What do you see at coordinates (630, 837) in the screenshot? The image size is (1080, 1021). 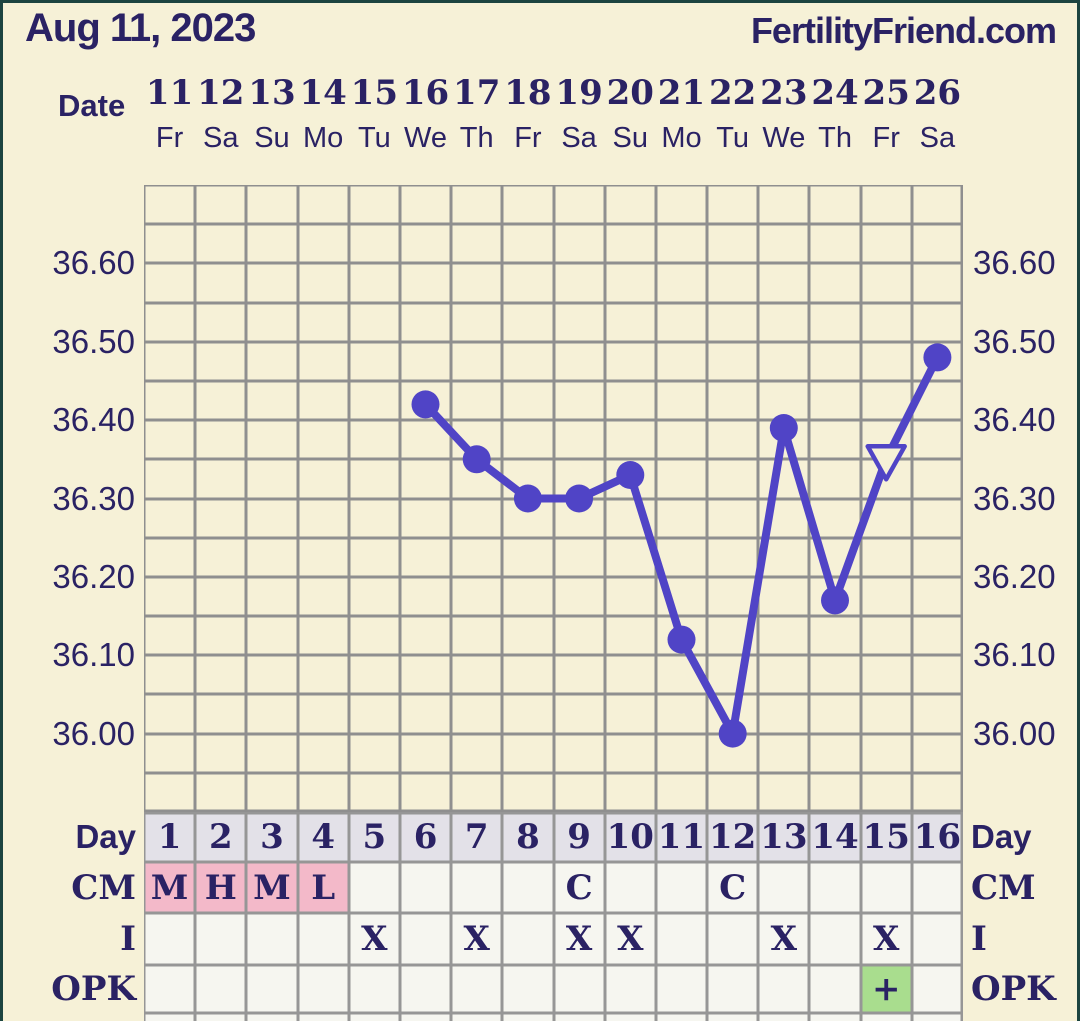 I see `day-cell-value: 10` at bounding box center [630, 837].